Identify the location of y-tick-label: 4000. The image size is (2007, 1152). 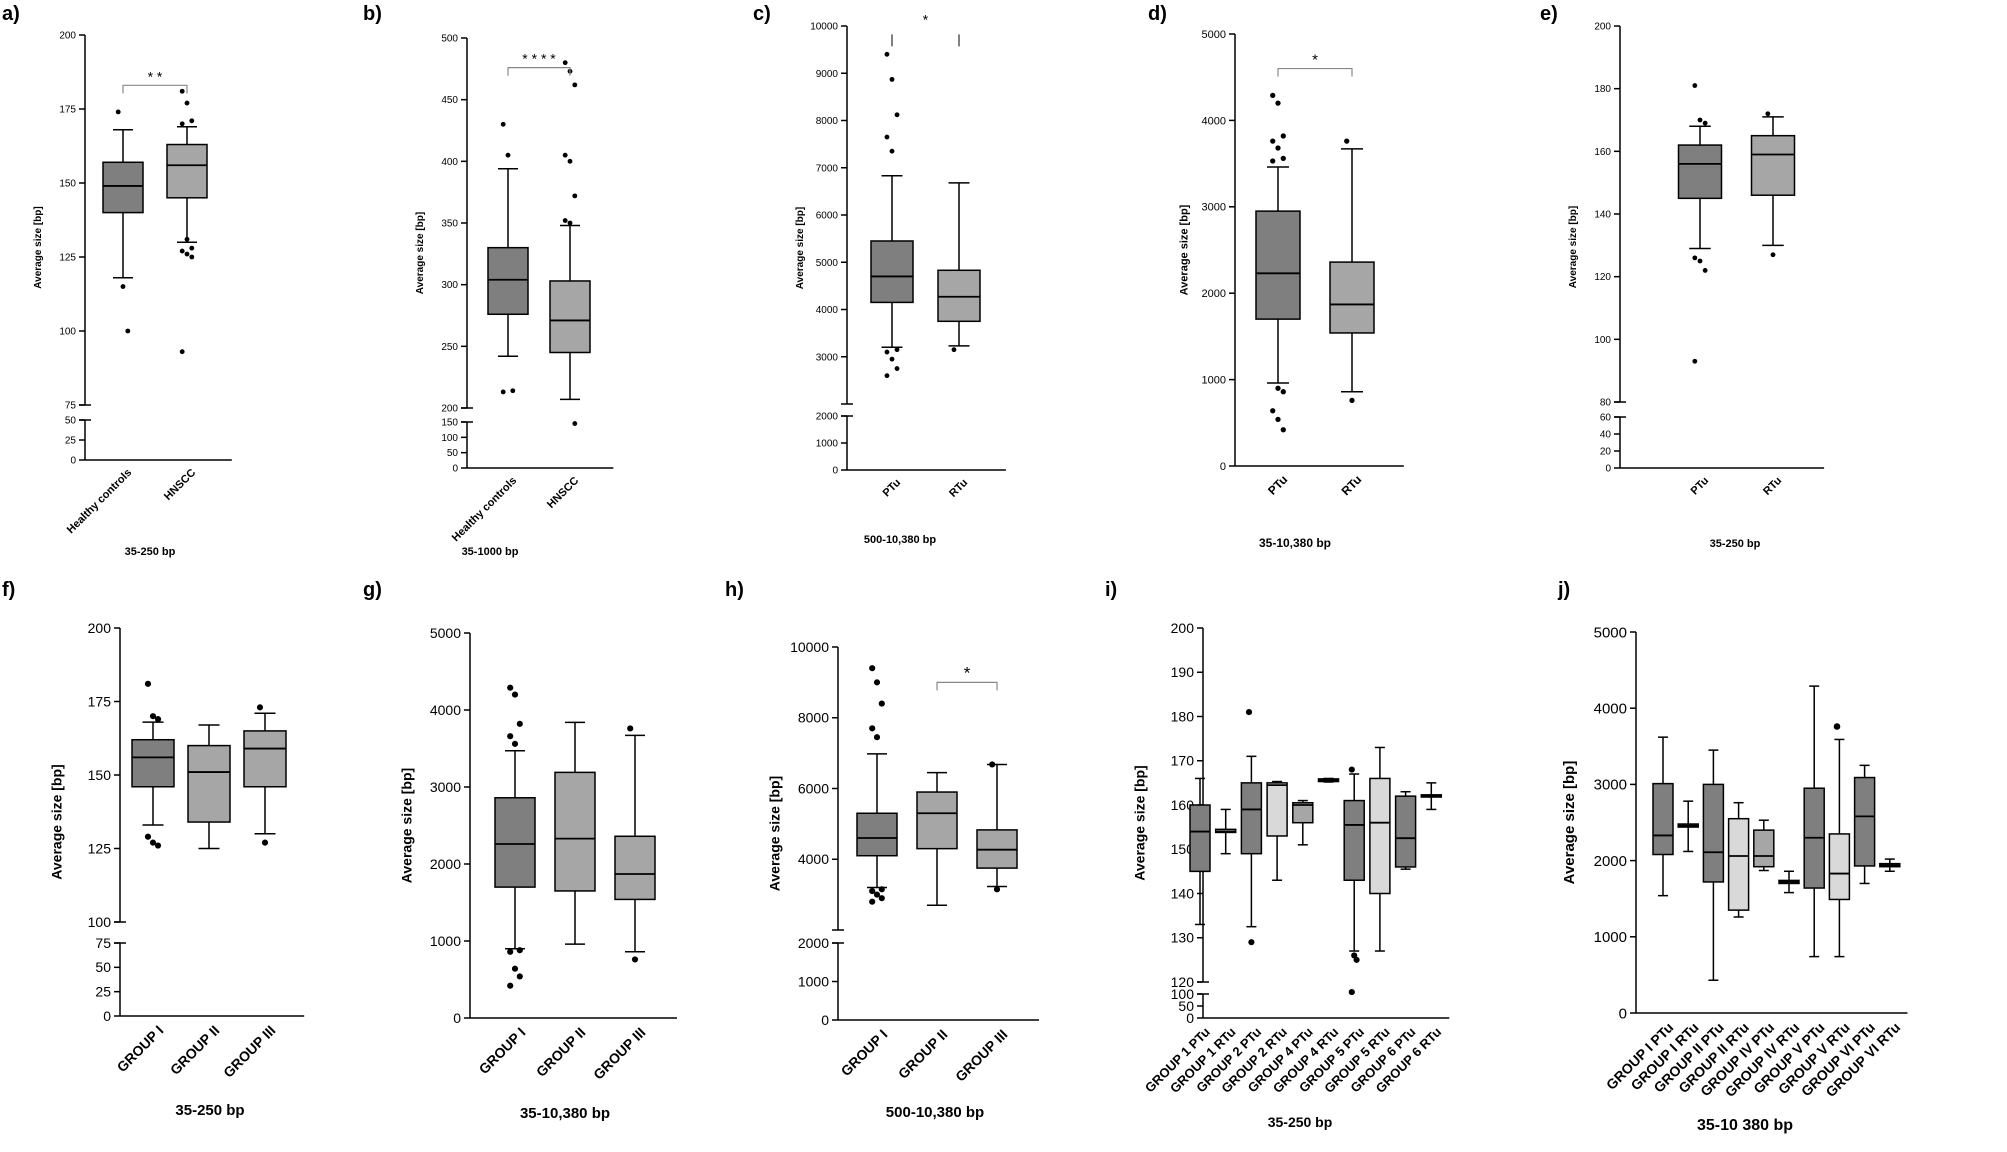
(827, 310).